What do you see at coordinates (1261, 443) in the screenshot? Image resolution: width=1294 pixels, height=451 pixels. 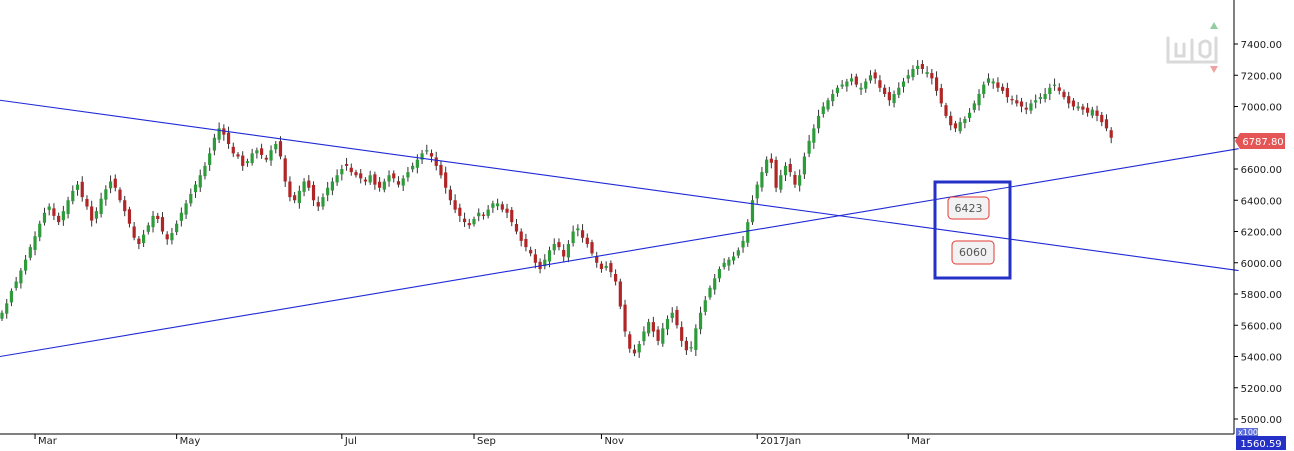 I see `volume-value-bg` at bounding box center [1261, 443].